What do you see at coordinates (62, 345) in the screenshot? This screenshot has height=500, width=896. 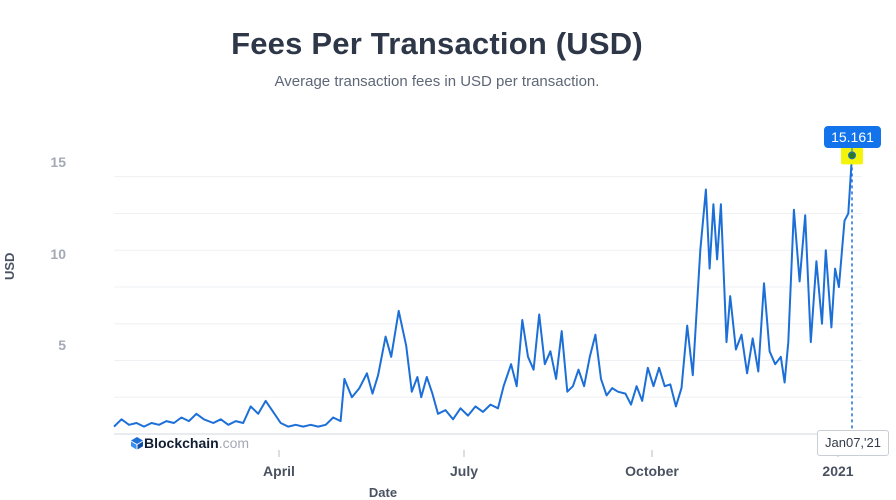 I see `y-tick-label: 5` at bounding box center [62, 345].